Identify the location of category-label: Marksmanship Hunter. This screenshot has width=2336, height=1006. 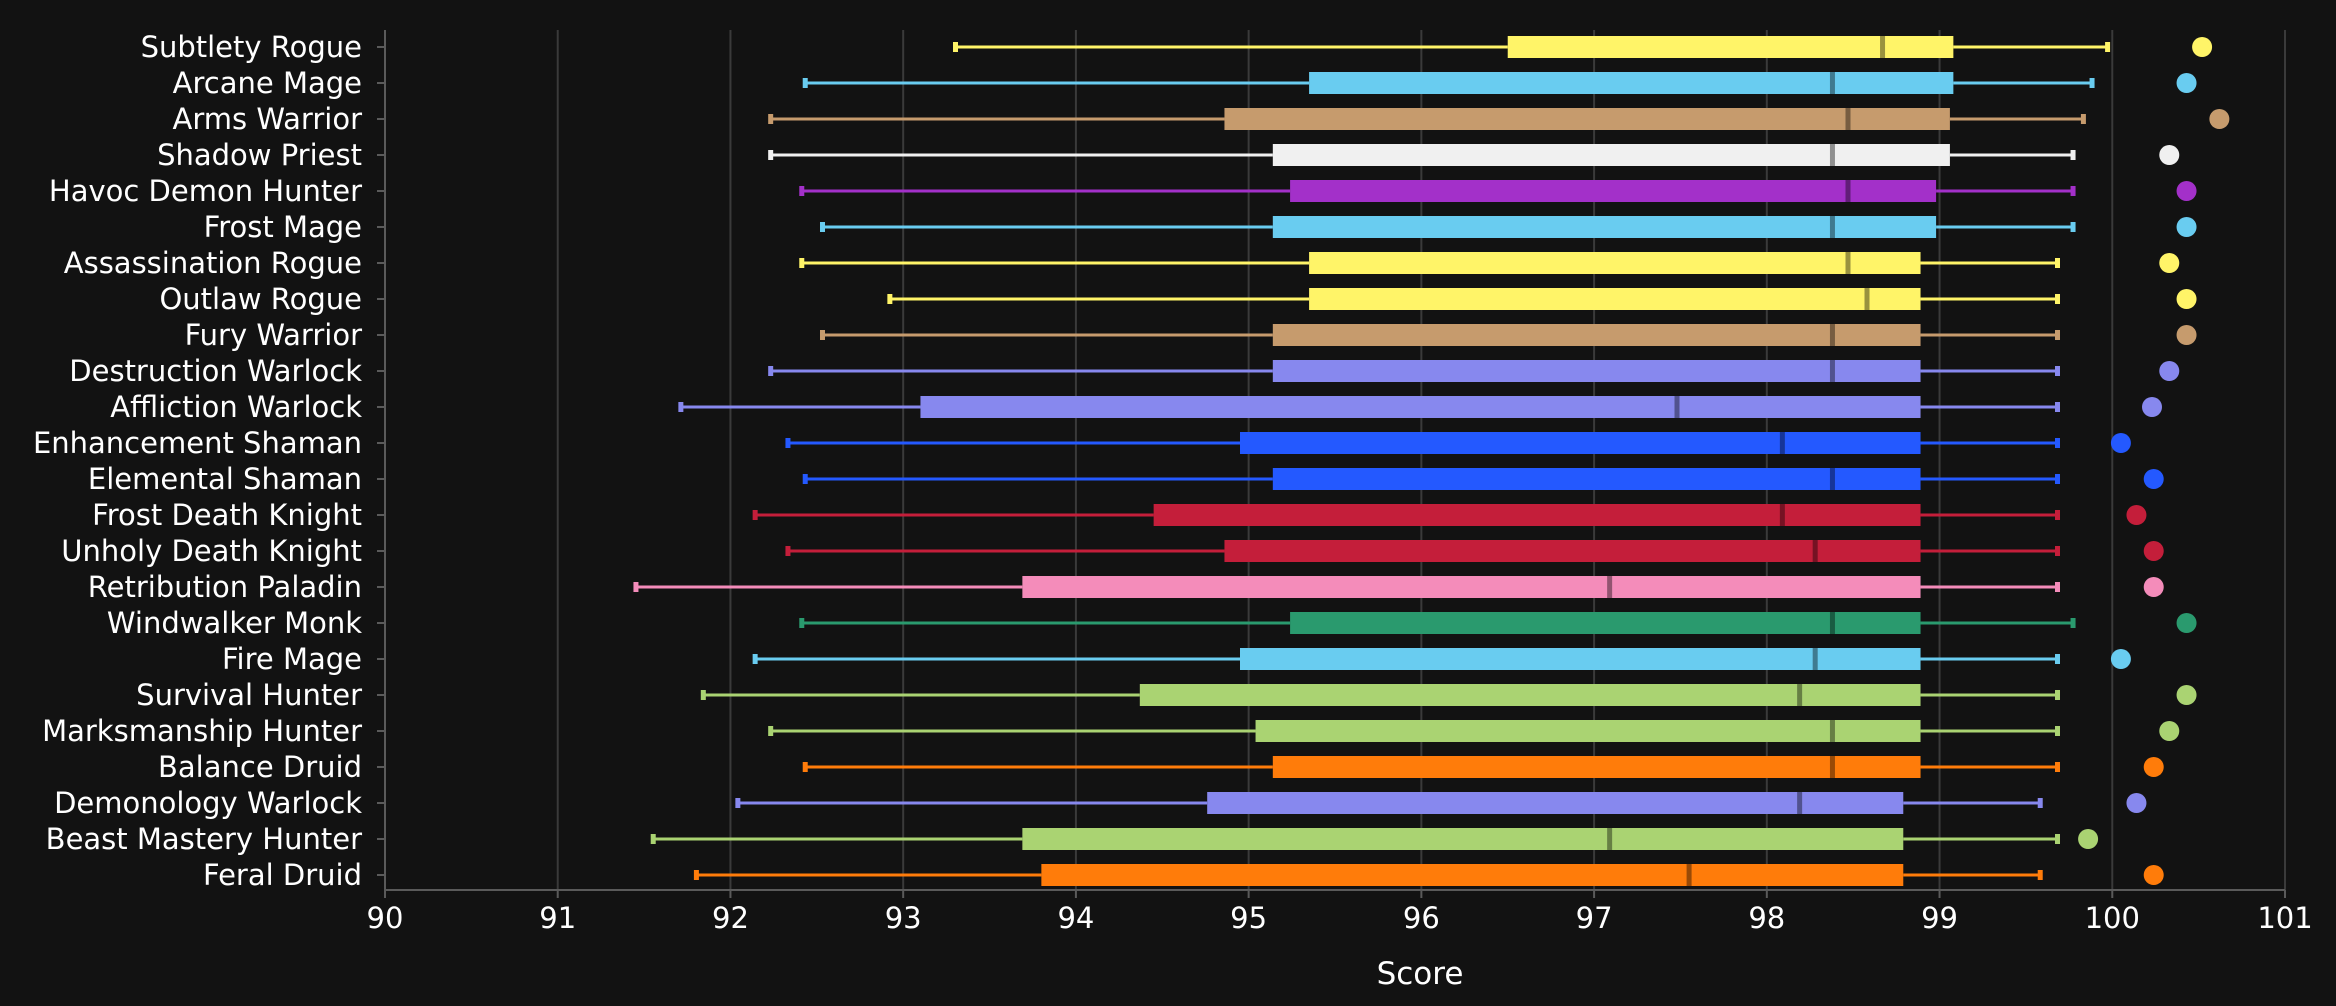
(202, 731).